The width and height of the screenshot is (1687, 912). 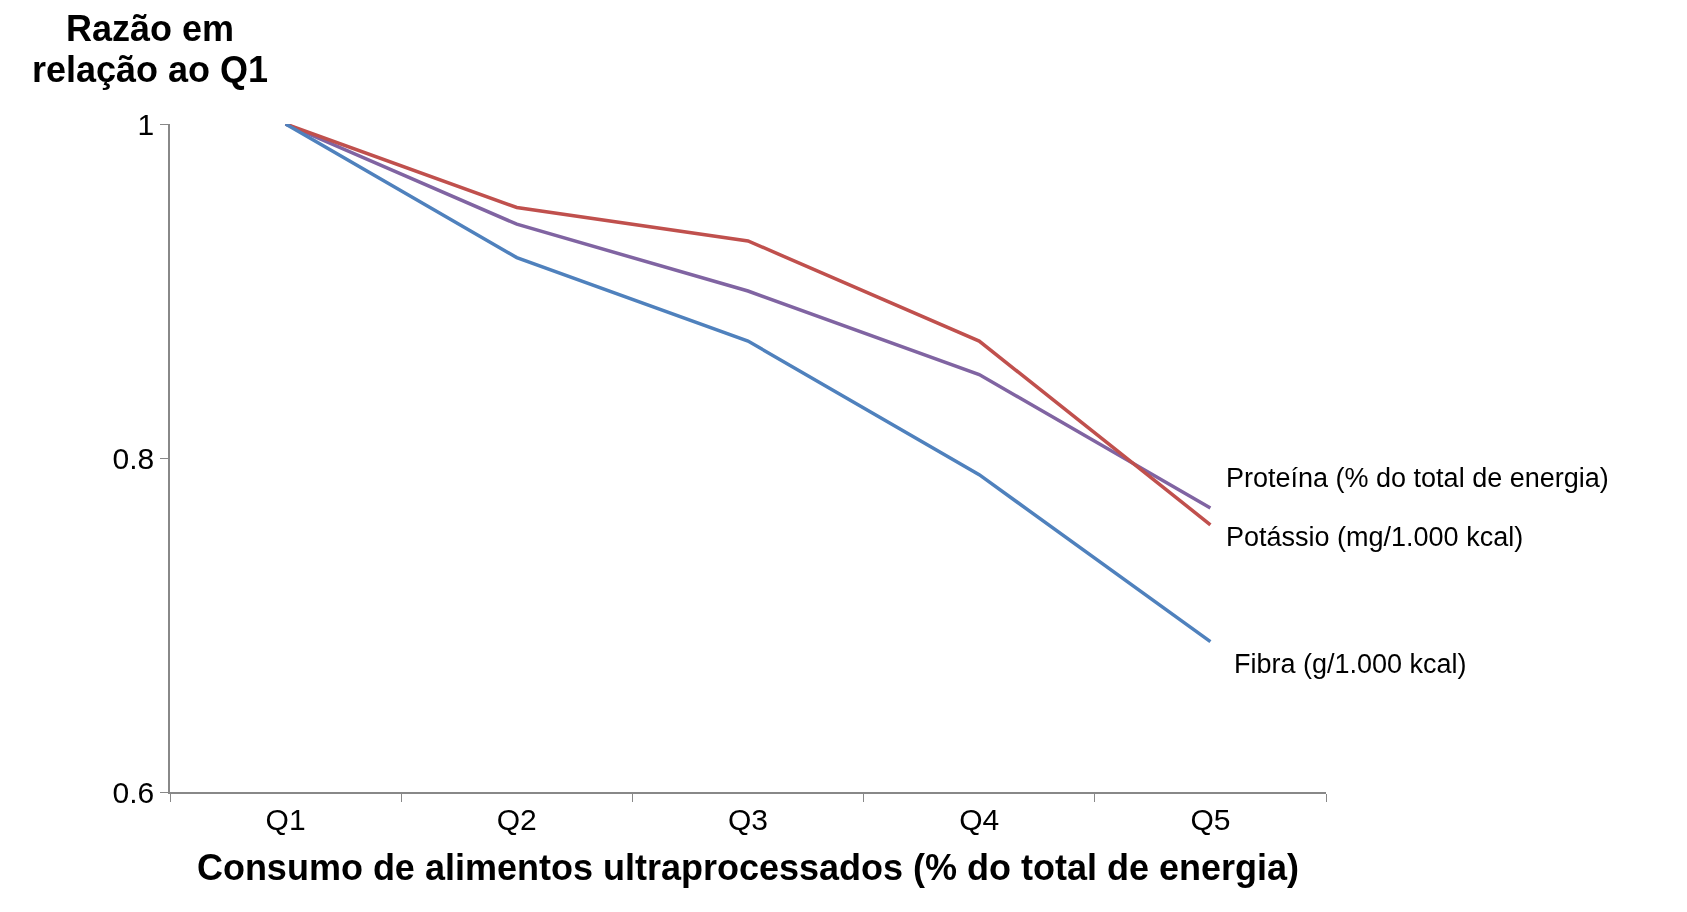 I want to click on series-label: Potássio (mg/1.000 kcal), so click(x=1375, y=537).